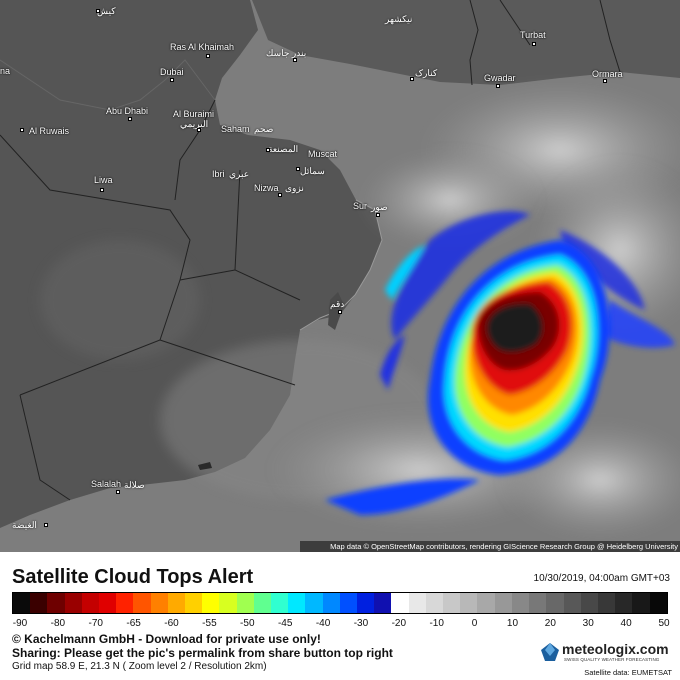 Image resolution: width=680 pixels, height=680 pixels. What do you see at coordinates (533, 35) in the screenshot?
I see `place-turbat: Turbat` at bounding box center [533, 35].